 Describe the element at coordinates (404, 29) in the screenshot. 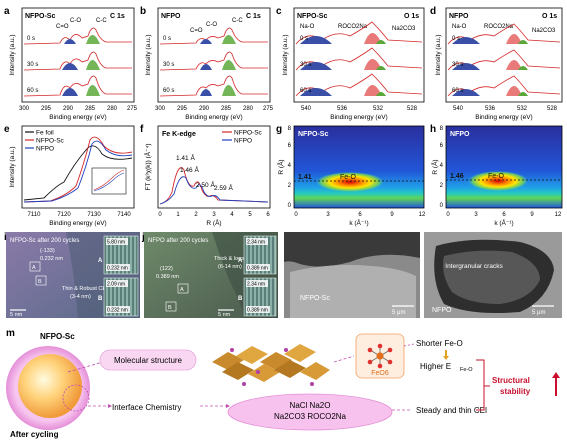

I see `peak-label-na2co3: Na2CO3` at that location.